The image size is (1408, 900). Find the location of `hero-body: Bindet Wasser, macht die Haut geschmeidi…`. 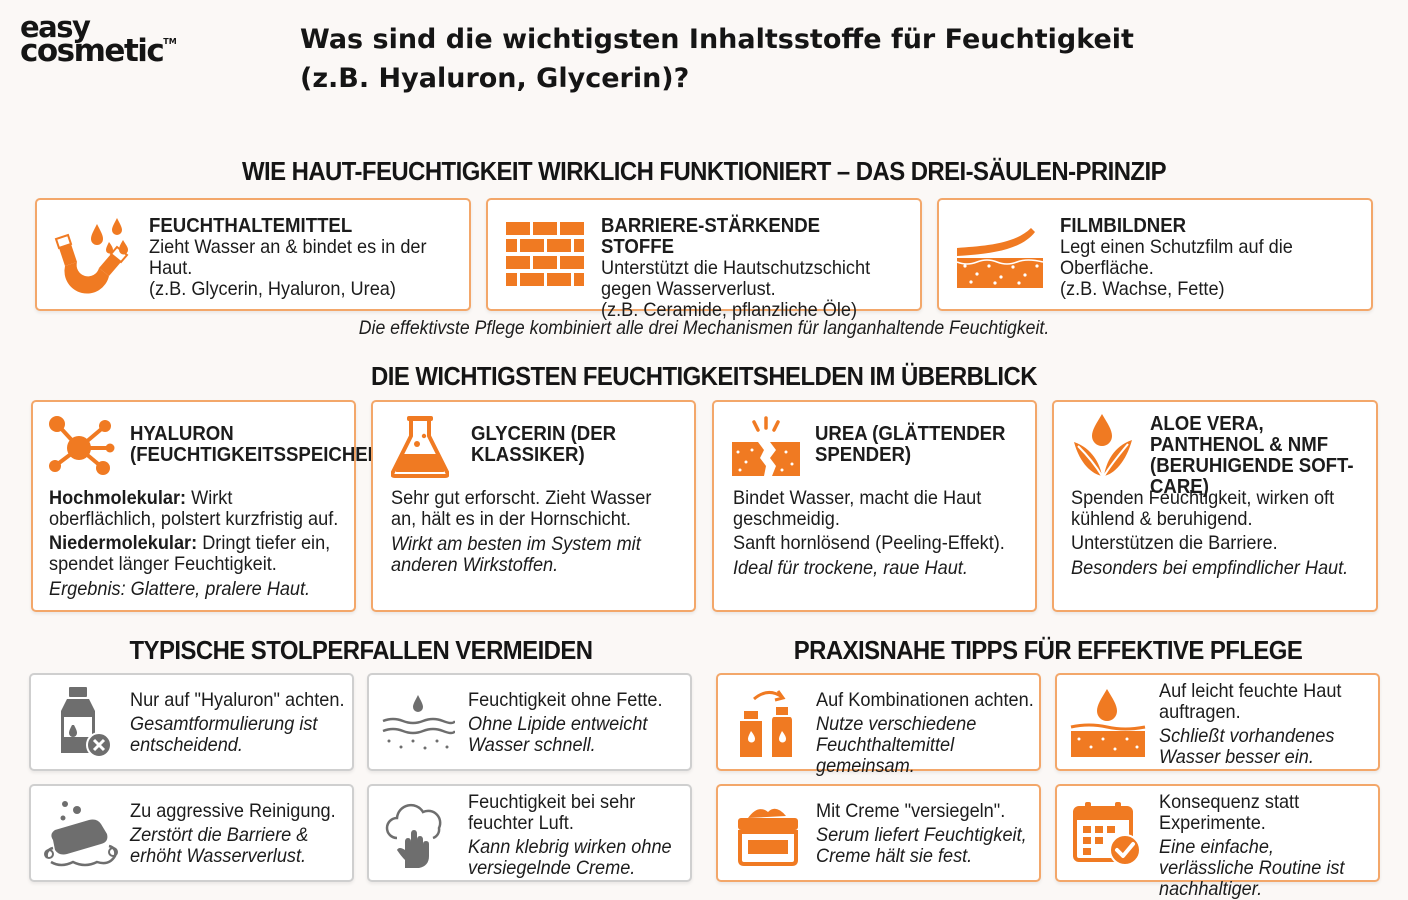

hero-body: Bindet Wasser, macht die Haut geschmeidi… is located at coordinates (878, 533).